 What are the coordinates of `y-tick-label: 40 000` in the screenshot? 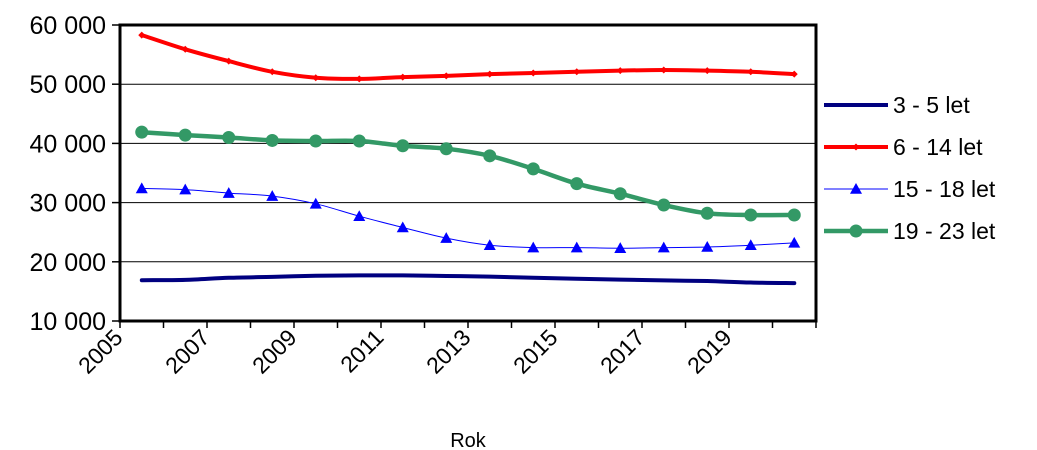 It's located at (68, 144).